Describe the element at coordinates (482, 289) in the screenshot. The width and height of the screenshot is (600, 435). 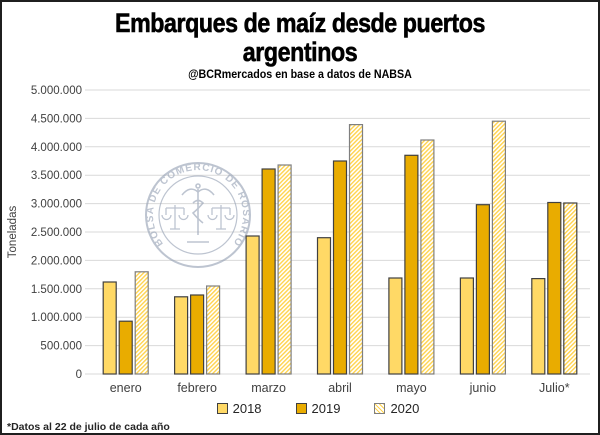
I see `bar-2019-junio` at that location.